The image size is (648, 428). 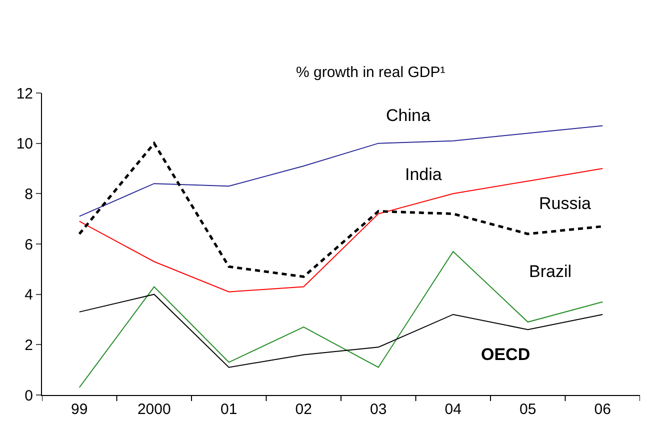 What do you see at coordinates (24, 93) in the screenshot?
I see `y-tick-label: 12` at bounding box center [24, 93].